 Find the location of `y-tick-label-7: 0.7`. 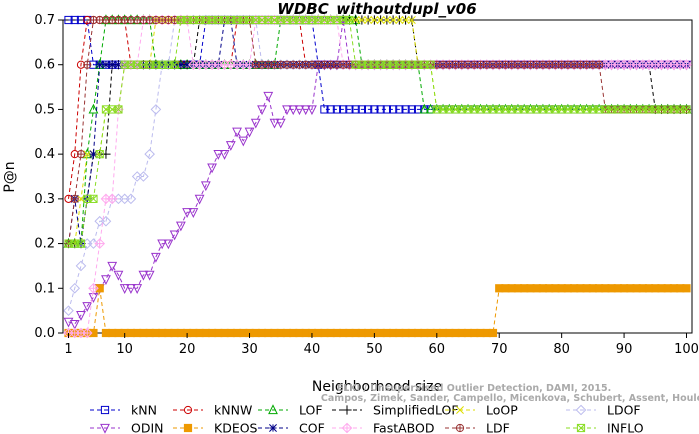

y-tick-label-7: 0.7 is located at coordinates (44, 20).